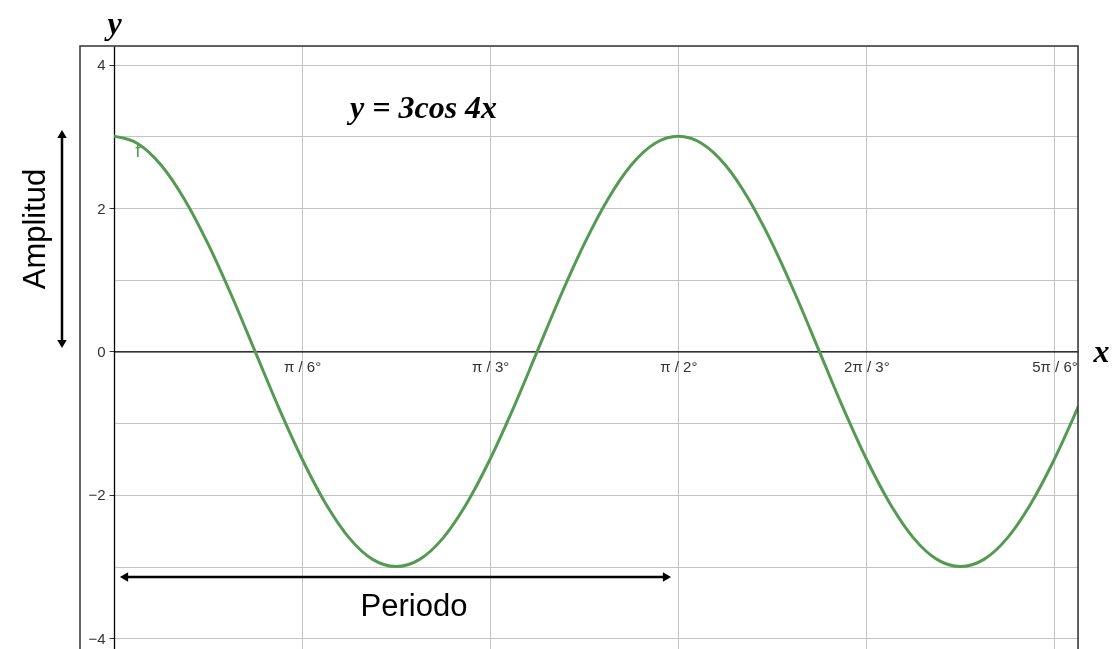  What do you see at coordinates (97, 495) in the screenshot?
I see `y-tick-label: −2` at bounding box center [97, 495].